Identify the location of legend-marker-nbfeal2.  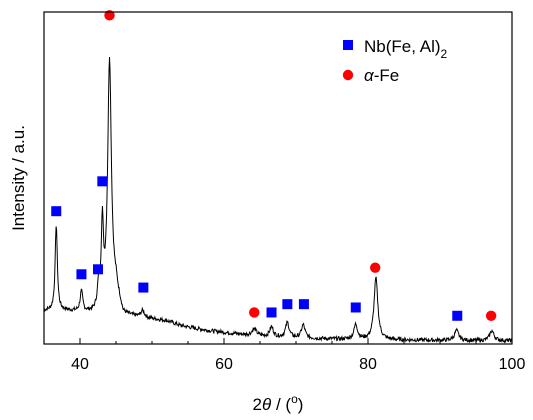
(348, 45).